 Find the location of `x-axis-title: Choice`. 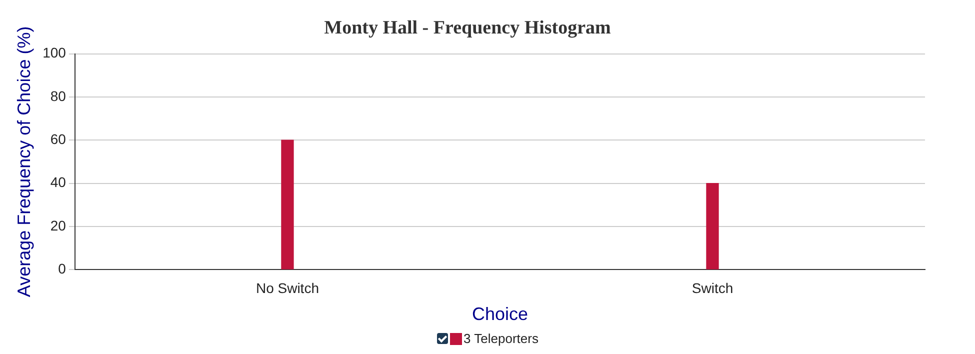

x-axis-title: Choice is located at coordinates (500, 314).